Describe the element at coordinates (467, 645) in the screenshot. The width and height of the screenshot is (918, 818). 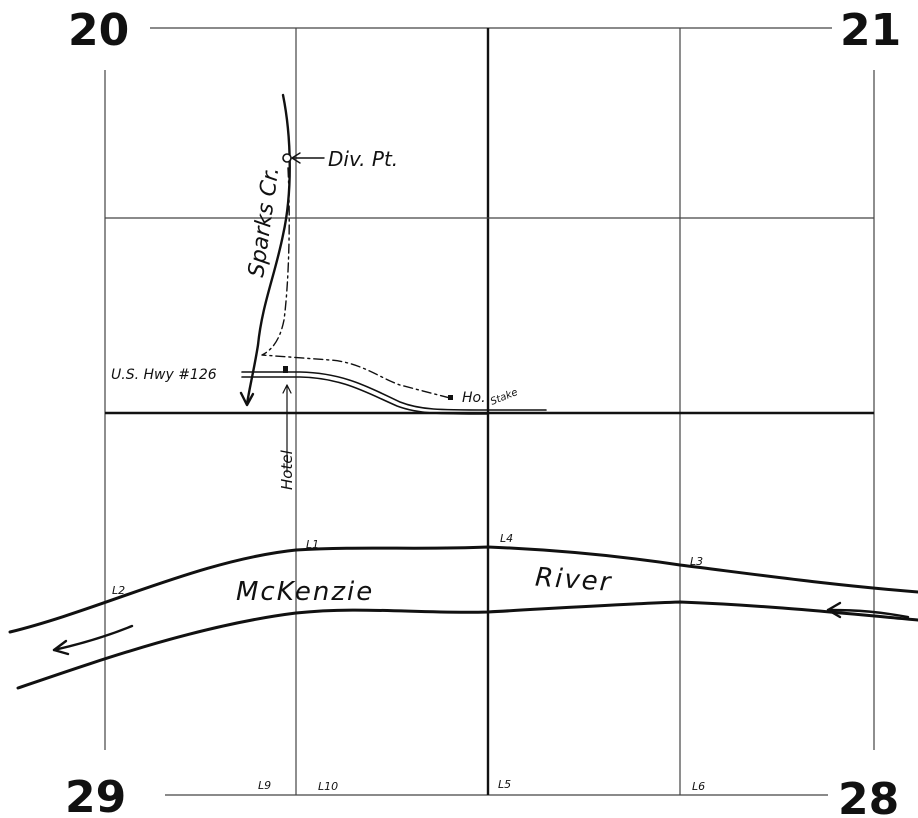
I see `river-south-bank` at that location.